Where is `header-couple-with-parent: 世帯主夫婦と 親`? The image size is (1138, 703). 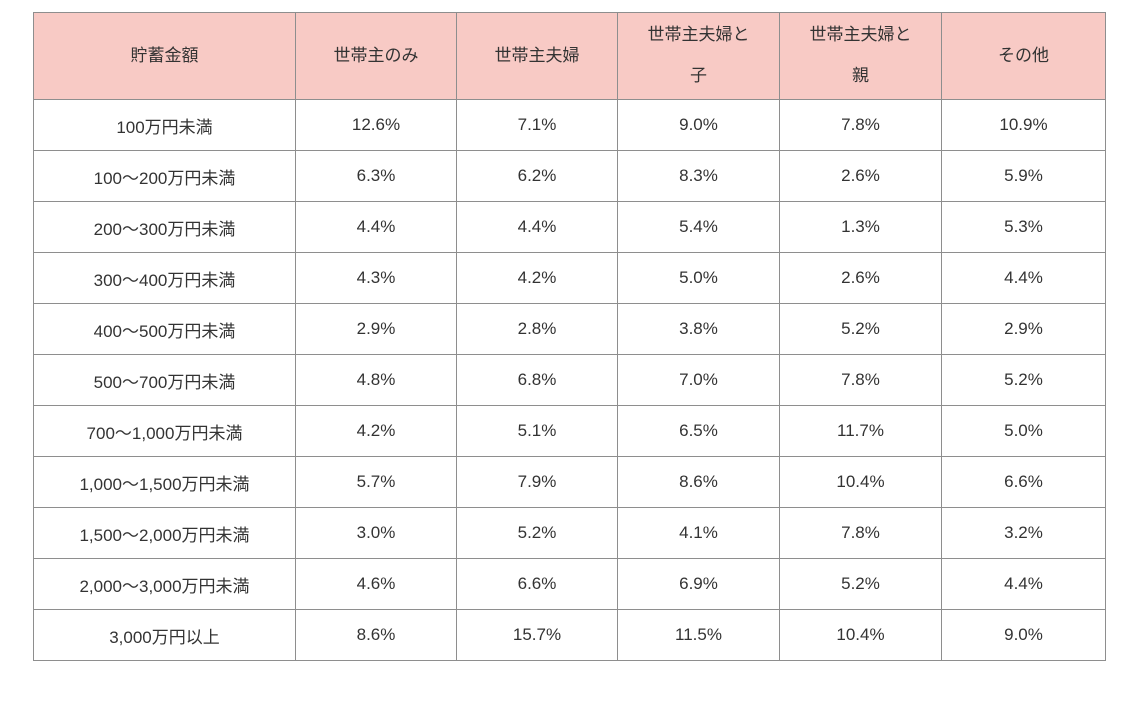
header-couple-with-parent: 世帯主夫婦と 親 is located at coordinates (860, 56).